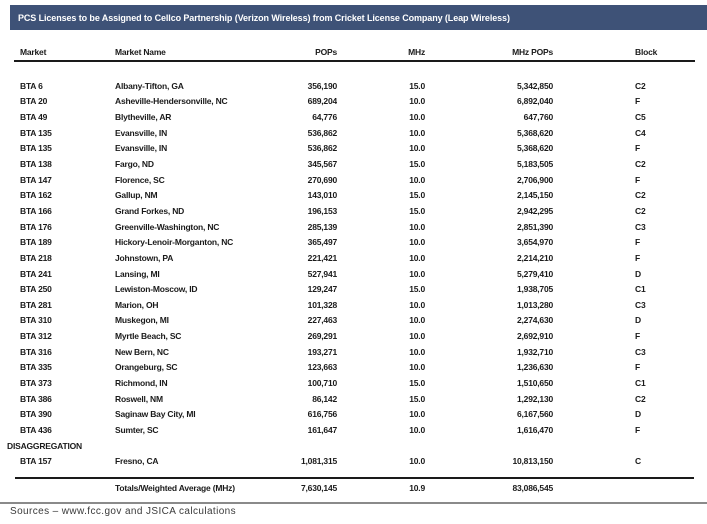 Image resolution: width=707 pixels, height=524 pixels. What do you see at coordinates (353, 195) in the screenshot?
I see `table-row: BTA 162 Gallup, NM 143,010 15.0 2,145,150 C2` at bounding box center [353, 195].